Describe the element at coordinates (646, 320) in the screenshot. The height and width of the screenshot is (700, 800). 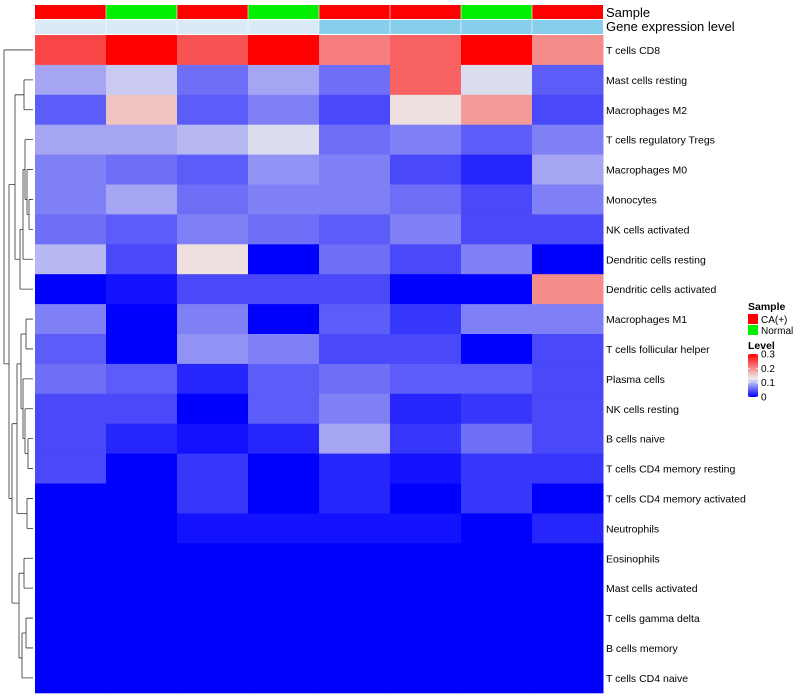
I see `row-label-macrophages-m1: Macrophages M1` at that location.